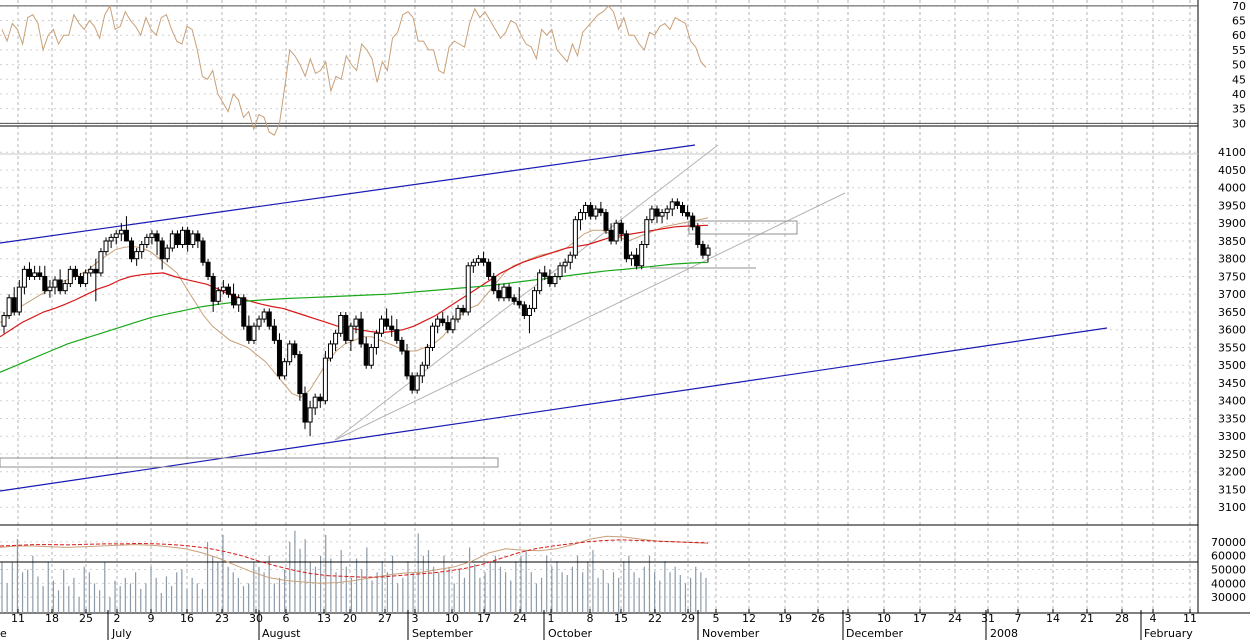 The width and height of the screenshot is (1250, 640). I want to click on x-day-label: 14, so click(1053, 618).